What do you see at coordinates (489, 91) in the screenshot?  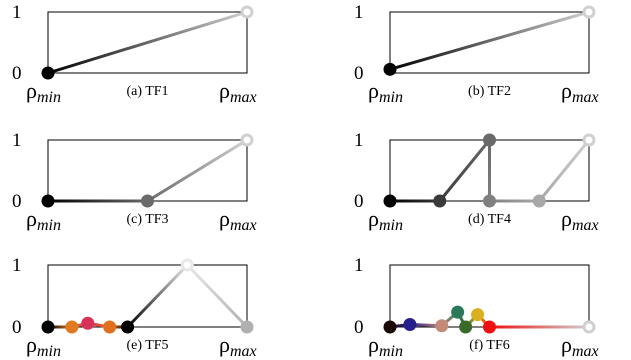 I see `panel-caption: (b) TF2` at bounding box center [489, 91].